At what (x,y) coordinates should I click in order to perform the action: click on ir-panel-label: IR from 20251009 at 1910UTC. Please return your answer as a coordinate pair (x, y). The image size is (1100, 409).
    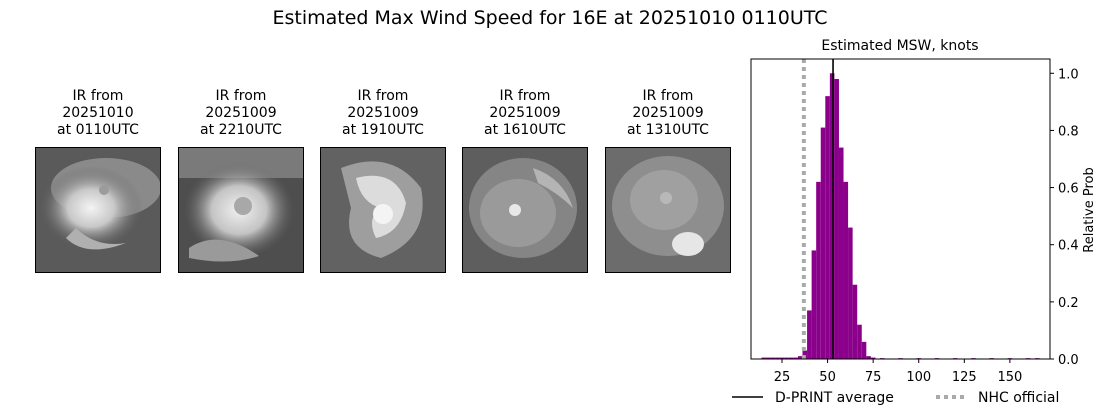
    Looking at the image, I should click on (383, 115).